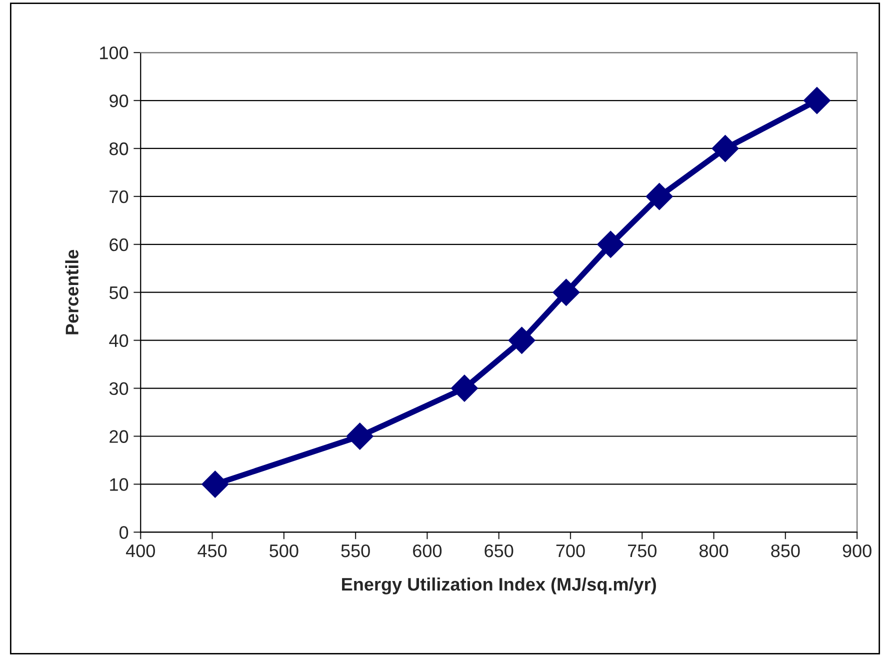  What do you see at coordinates (499, 585) in the screenshot?
I see `x-axis-title: Energy Utilization Index (MJ/sq.m/yr)` at bounding box center [499, 585].